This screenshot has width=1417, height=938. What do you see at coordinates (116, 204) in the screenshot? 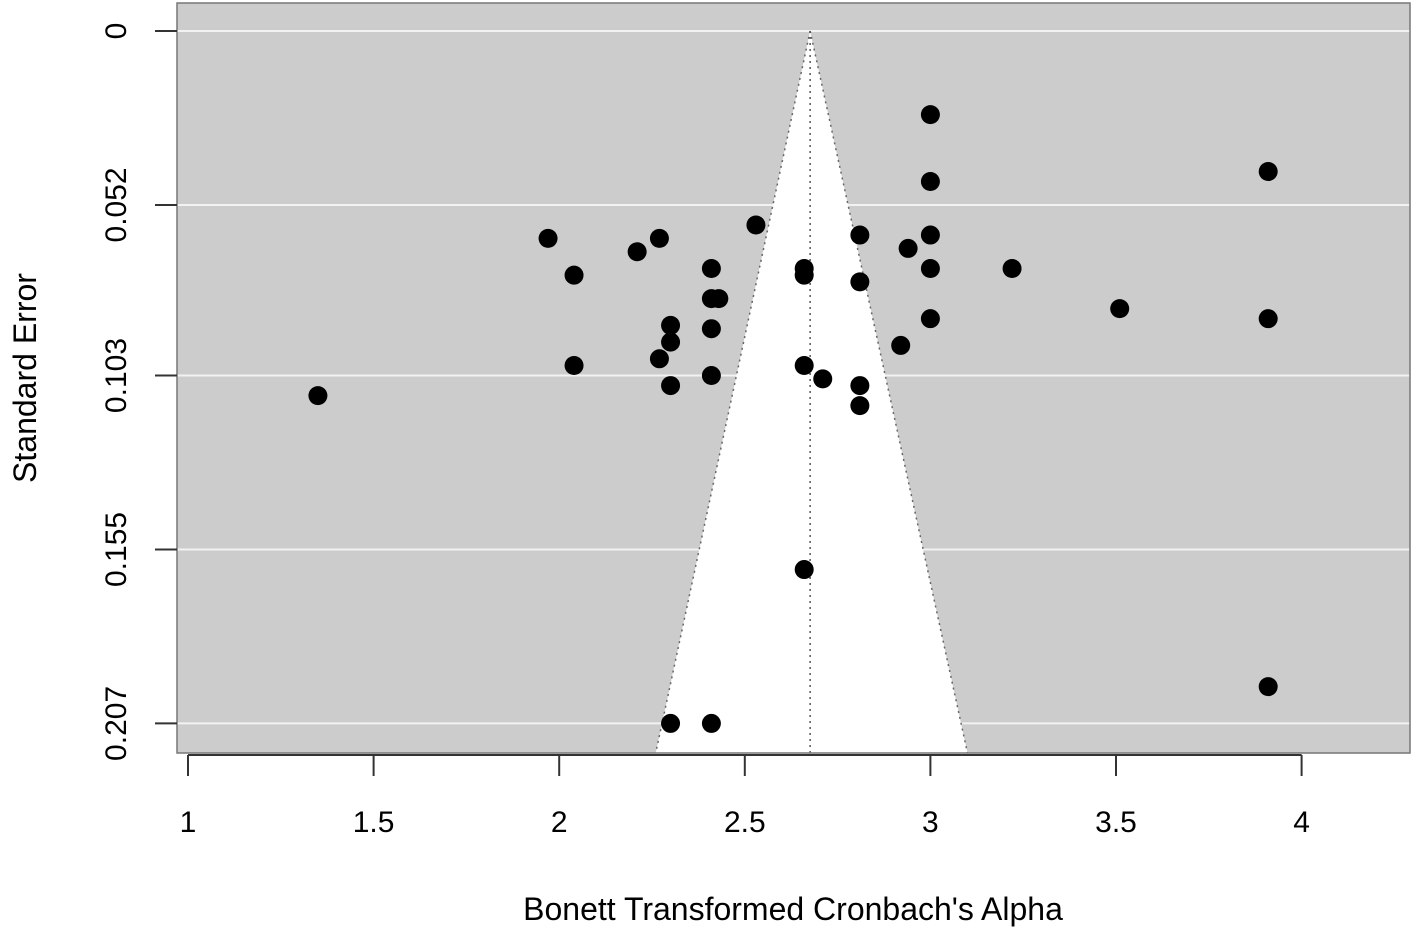
I see `y-tick-label: 0.052` at bounding box center [116, 204].